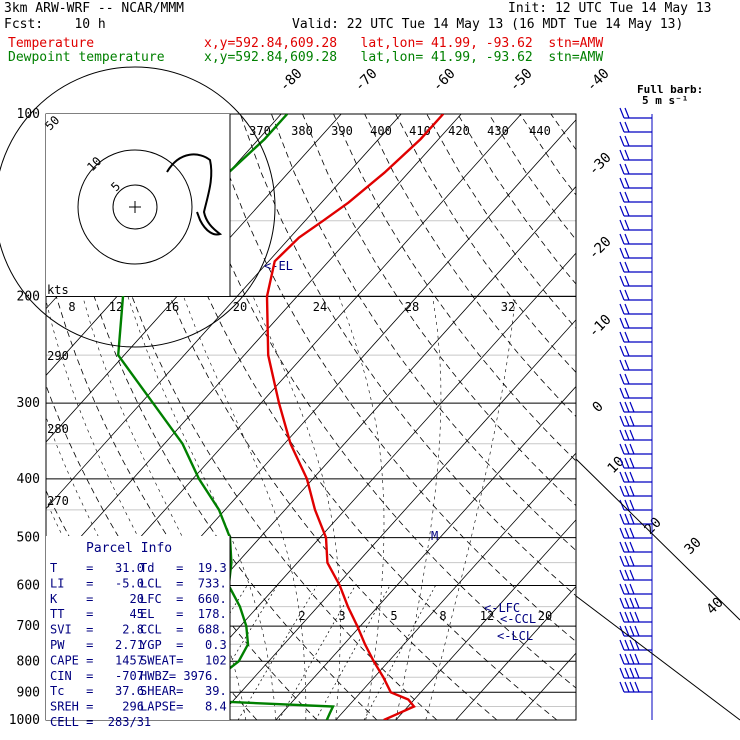  Describe the element at coordinates (183, 645) in the screenshot. I see `parcel-index-value: YGP = 0.3` at that location.